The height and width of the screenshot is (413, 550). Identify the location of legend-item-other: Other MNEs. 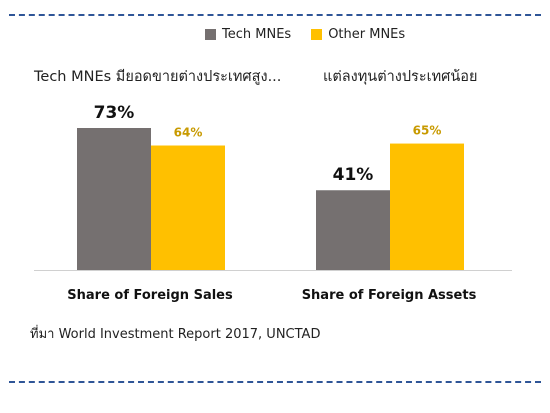
(358, 34).